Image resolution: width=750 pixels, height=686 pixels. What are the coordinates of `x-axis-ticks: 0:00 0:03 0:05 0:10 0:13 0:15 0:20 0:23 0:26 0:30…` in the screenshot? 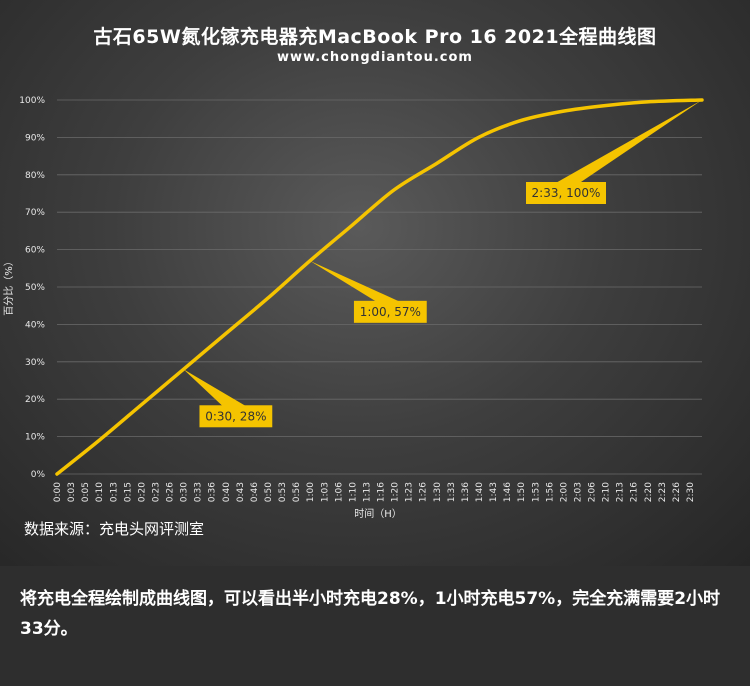 It's located at (374, 492).